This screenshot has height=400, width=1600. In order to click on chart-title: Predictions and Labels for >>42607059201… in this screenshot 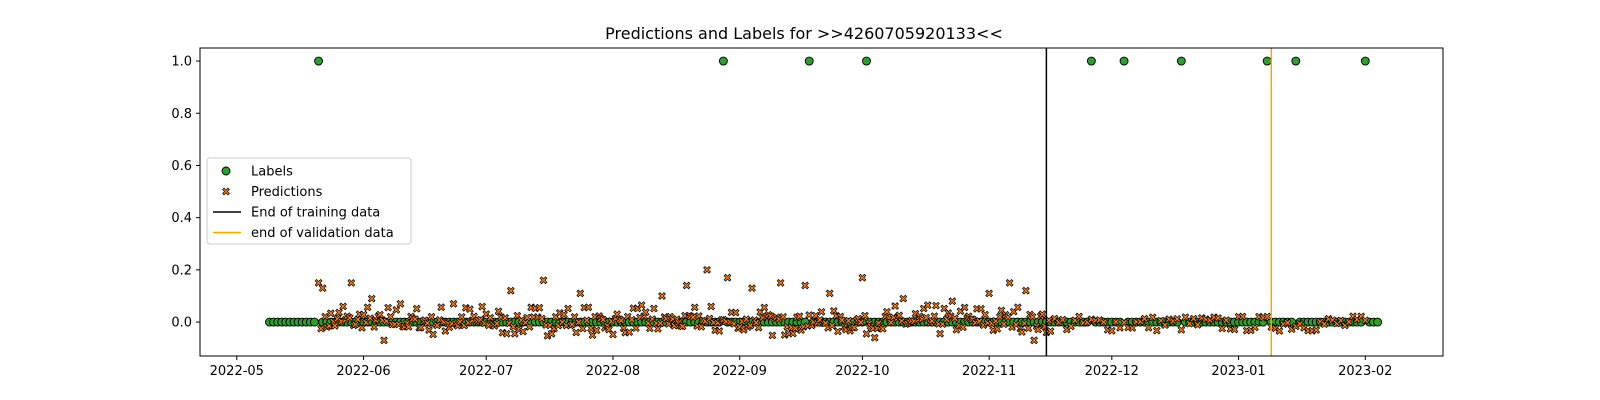, I will do `click(804, 33)`.